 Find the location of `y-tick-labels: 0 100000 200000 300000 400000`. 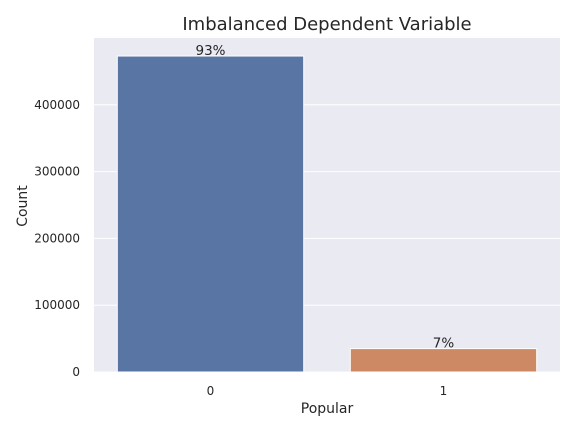

y-tick-labels: 0 100000 200000 300000 400000 is located at coordinates (57, 238).